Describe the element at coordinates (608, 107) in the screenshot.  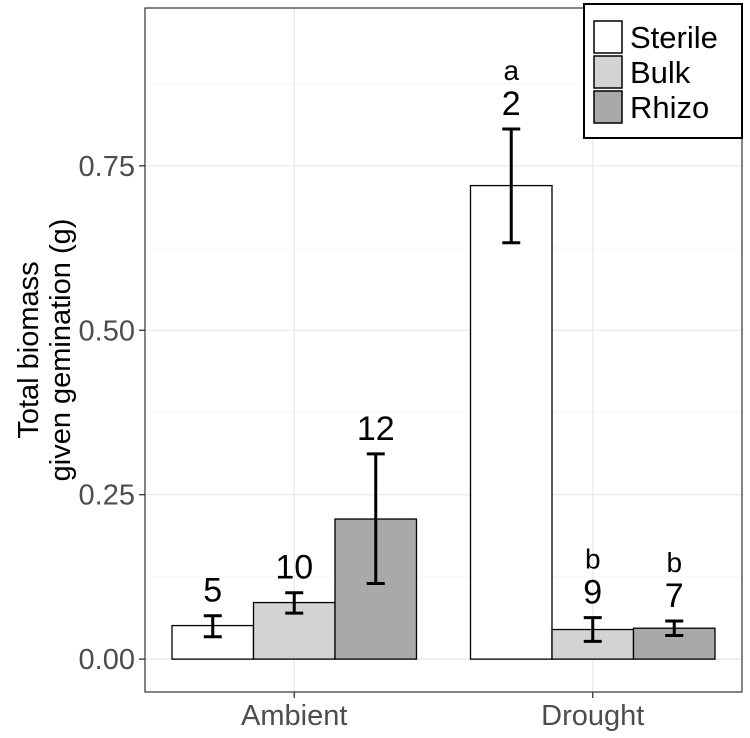
I see `legend-key-rhizo` at that location.